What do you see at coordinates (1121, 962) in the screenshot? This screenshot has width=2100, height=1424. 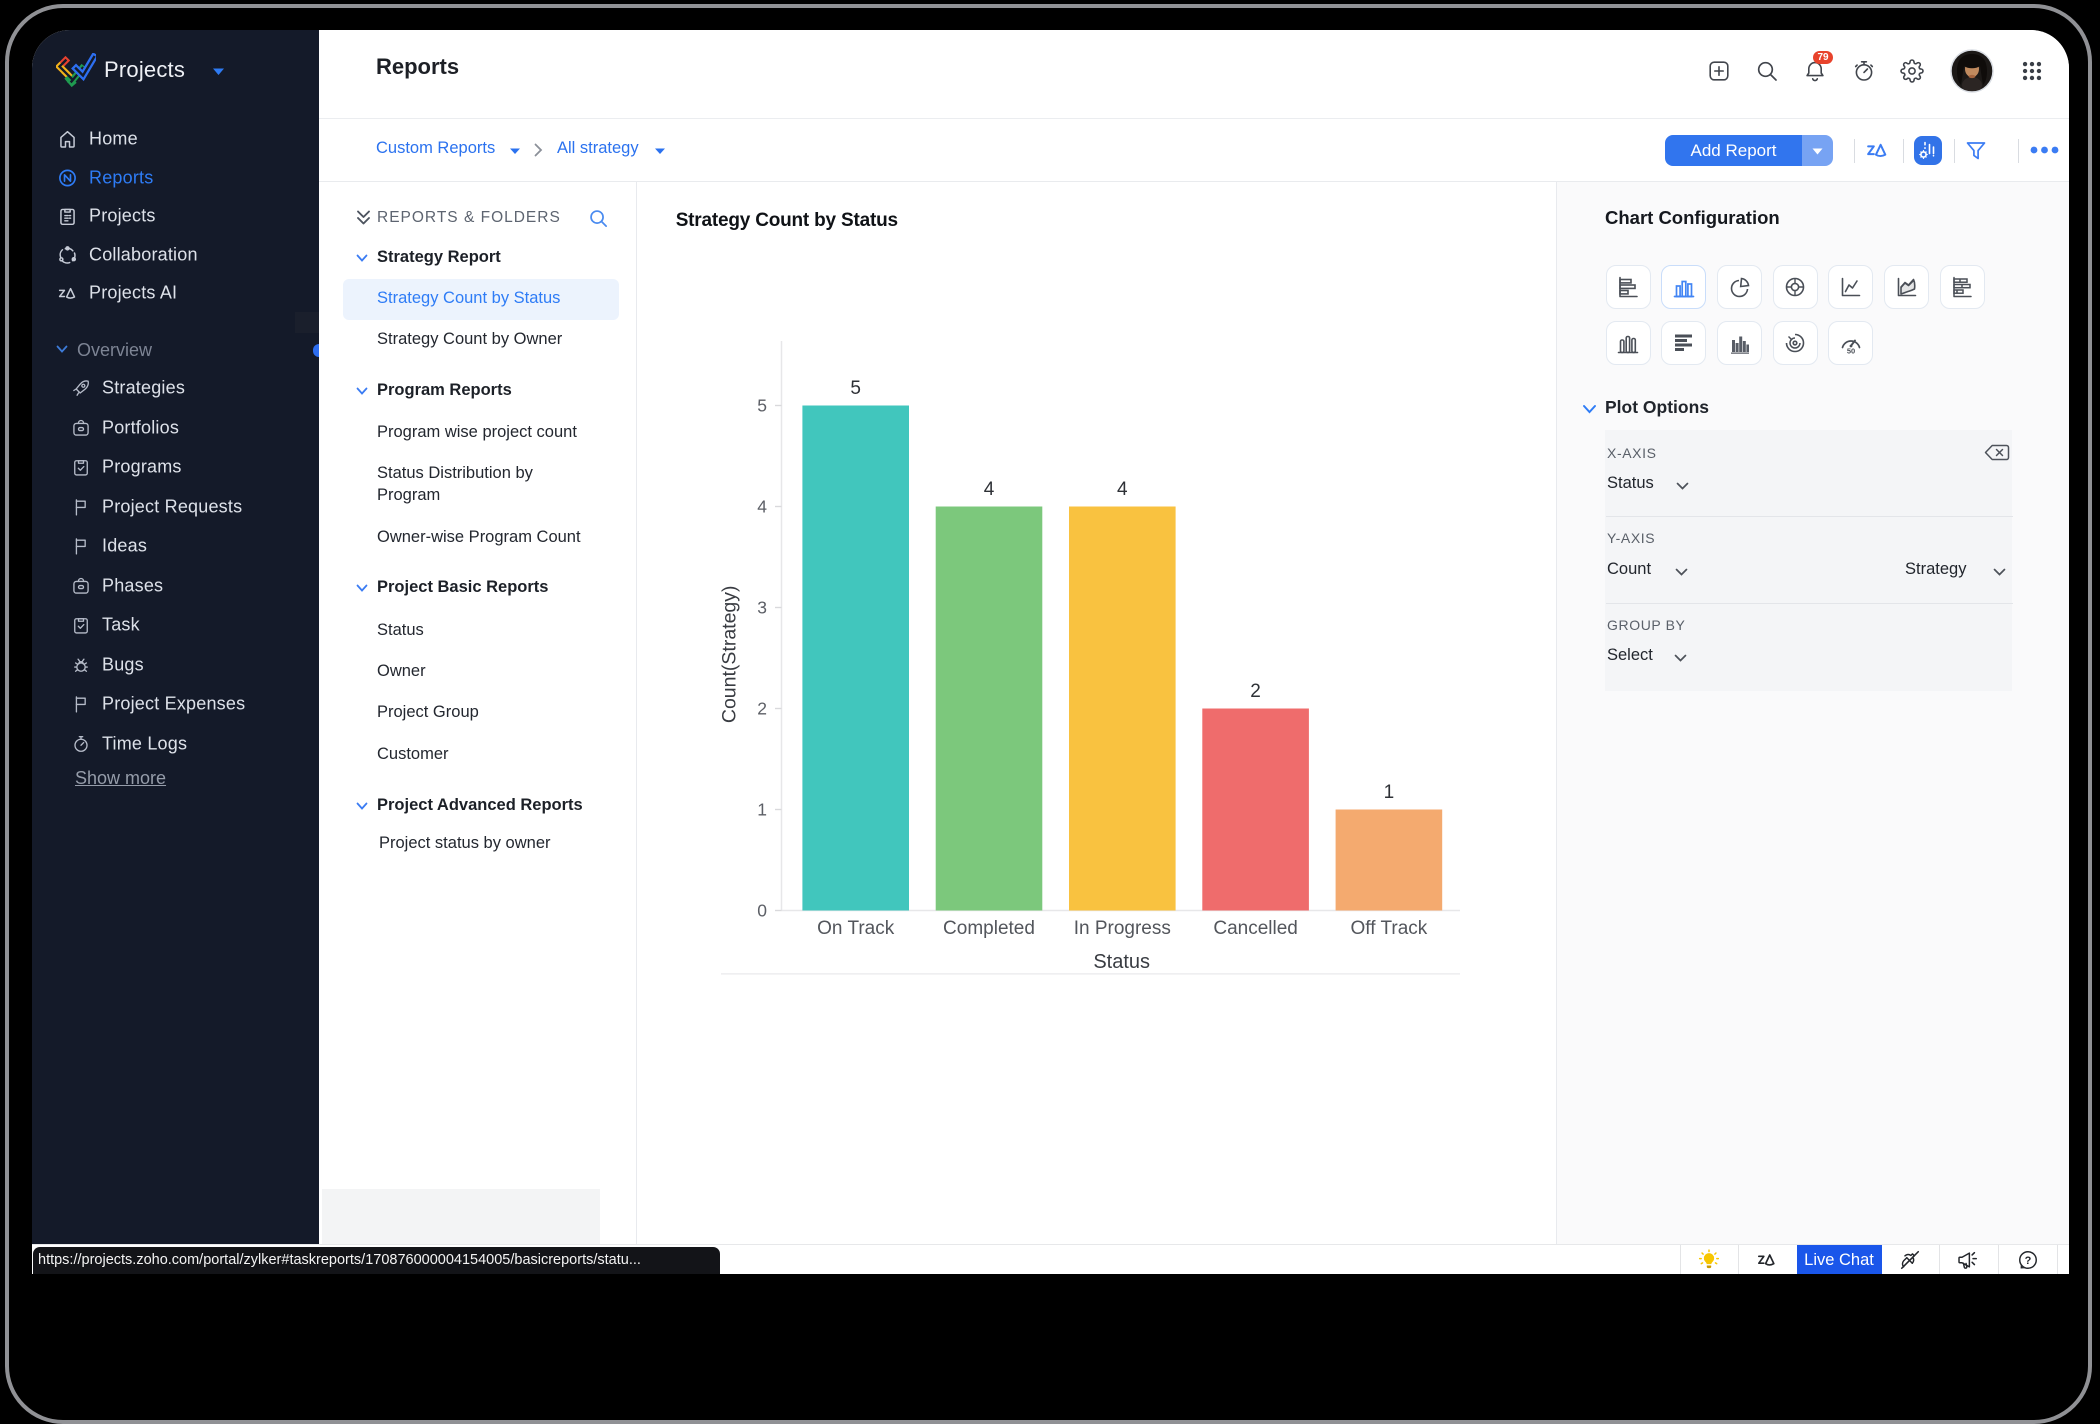 I see `svg-text: Status` at bounding box center [1121, 962].